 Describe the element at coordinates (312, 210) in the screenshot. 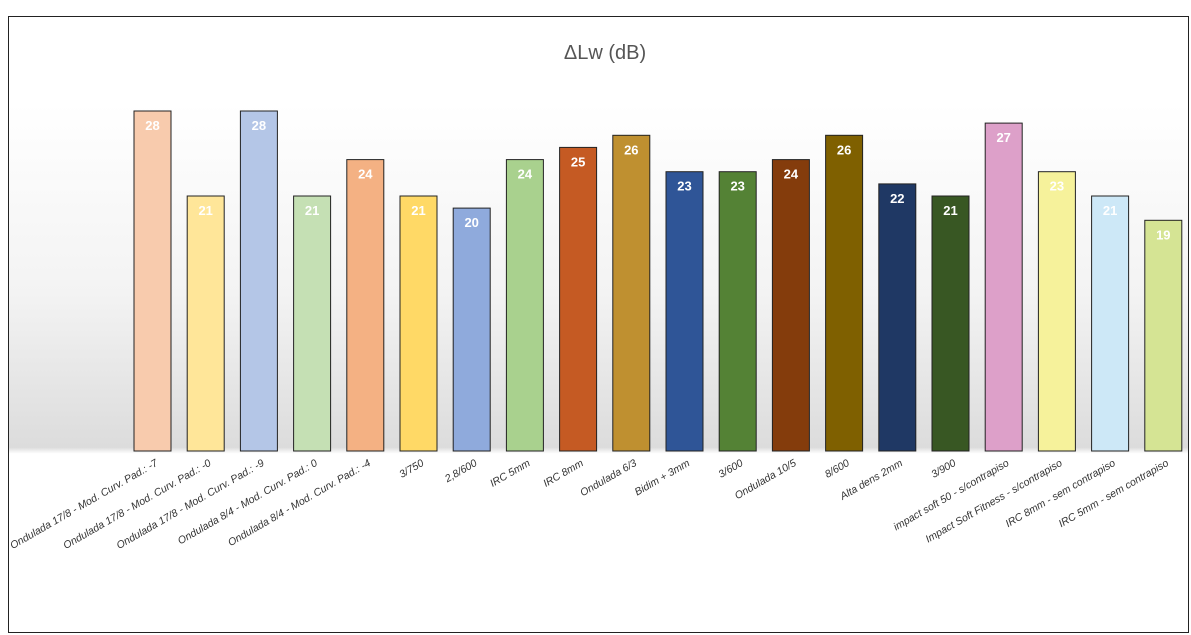

I see `value-label-4: 21` at that location.